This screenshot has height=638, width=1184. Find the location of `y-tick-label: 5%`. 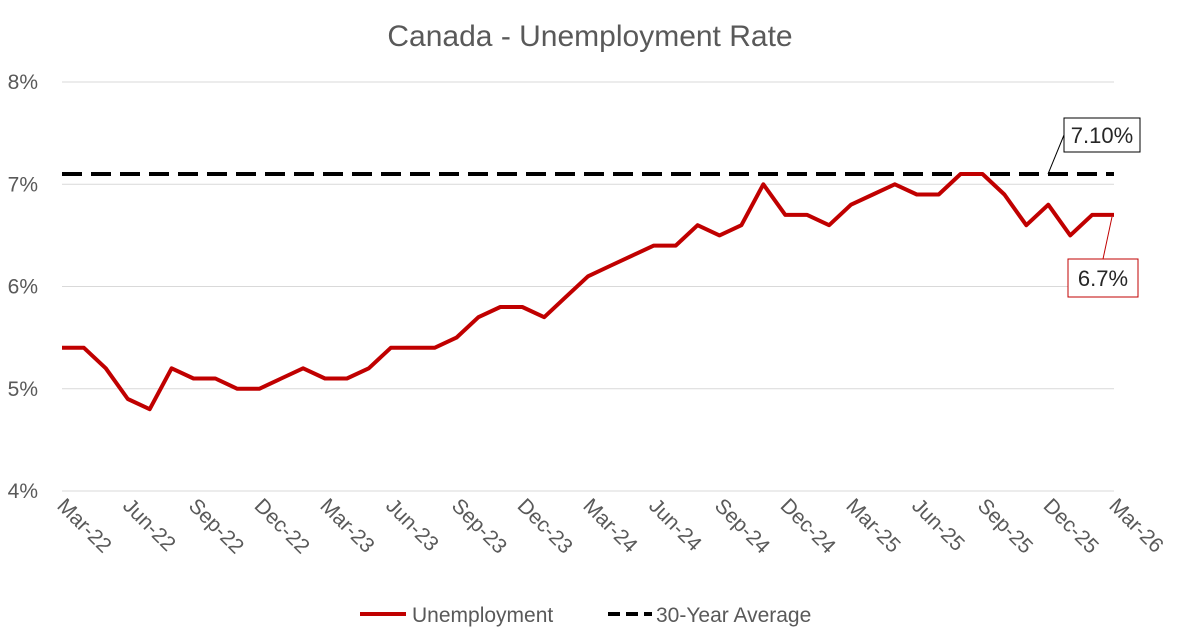

y-tick-label: 5% is located at coordinates (23, 389).